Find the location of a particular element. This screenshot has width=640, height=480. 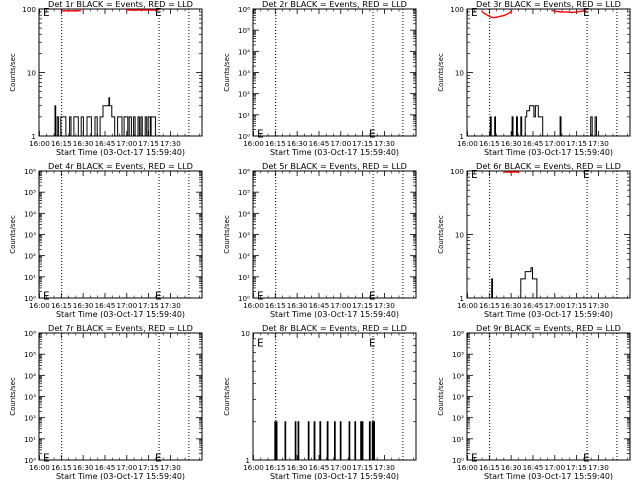

chart-title: Det 7r BLACK = Events, RED = LLD is located at coordinates (120, 328).